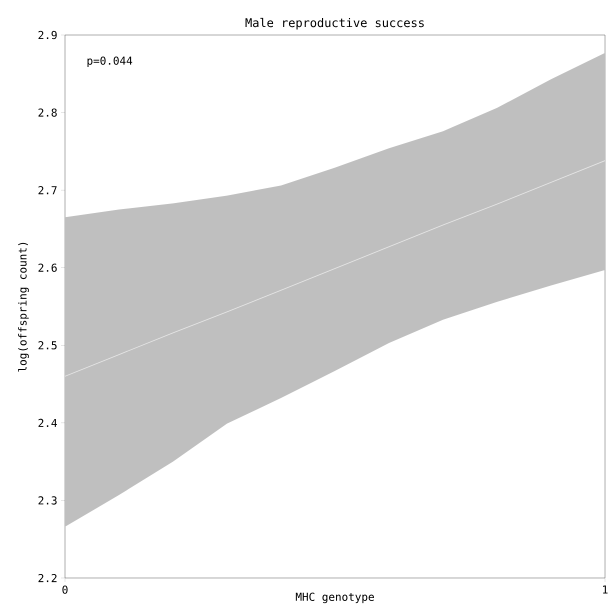  Describe the element at coordinates (47, 35) in the screenshot. I see `y-tick-label: 2.9` at that location.